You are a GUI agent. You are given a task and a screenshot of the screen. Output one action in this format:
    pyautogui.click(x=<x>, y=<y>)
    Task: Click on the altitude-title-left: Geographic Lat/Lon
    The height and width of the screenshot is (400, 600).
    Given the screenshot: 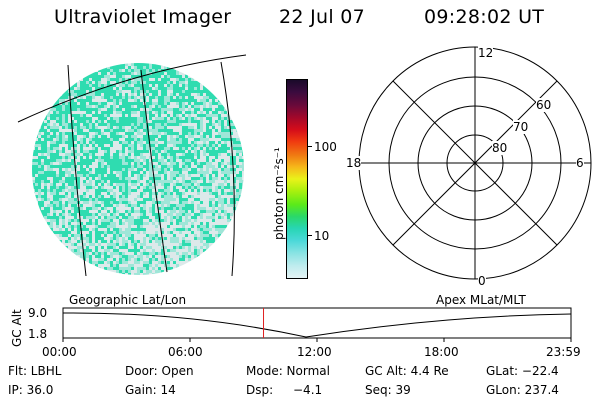 What is the action you would take?
    pyautogui.click(x=128, y=300)
    